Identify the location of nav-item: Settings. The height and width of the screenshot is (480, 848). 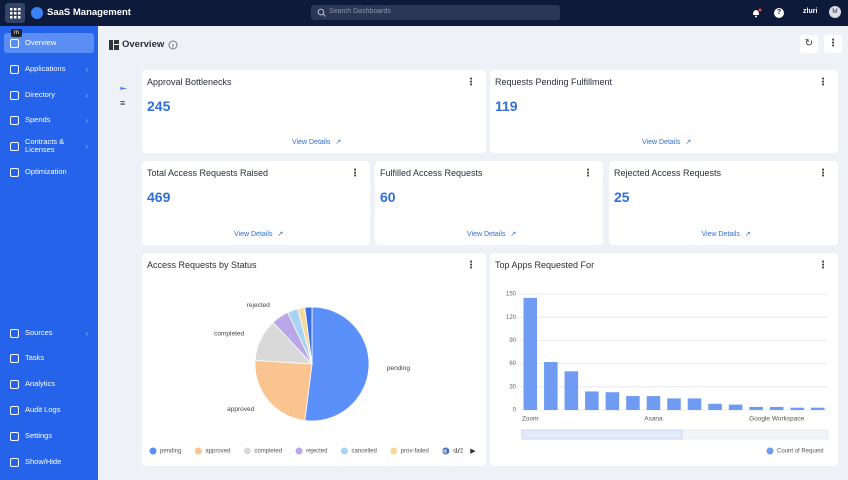
(49, 436).